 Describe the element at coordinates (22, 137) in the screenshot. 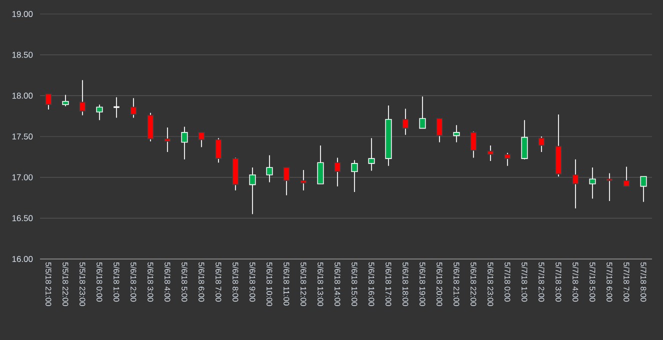

I see `y-tick-label: 17.50` at that location.